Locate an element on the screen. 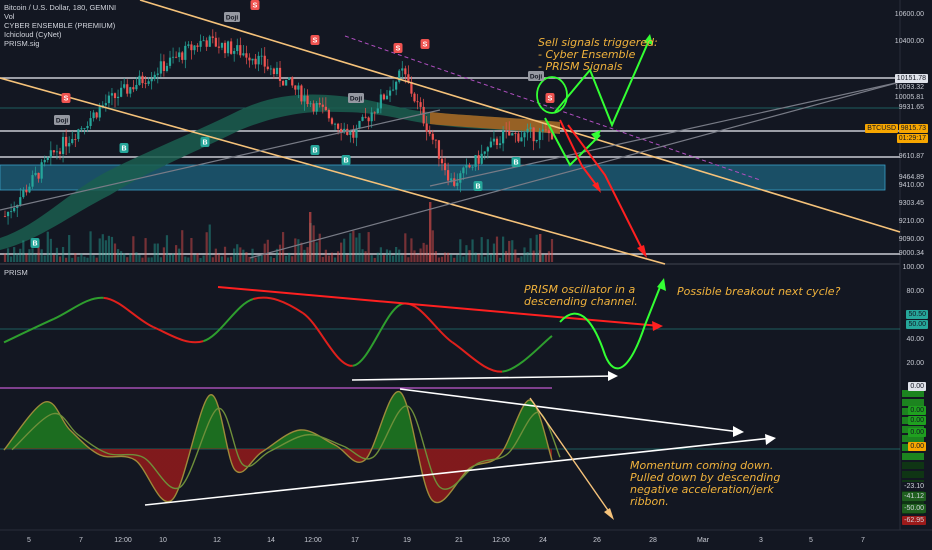 This screenshot has height=550, width=932. sell-signal-highlight-circle is located at coordinates (552, 95).